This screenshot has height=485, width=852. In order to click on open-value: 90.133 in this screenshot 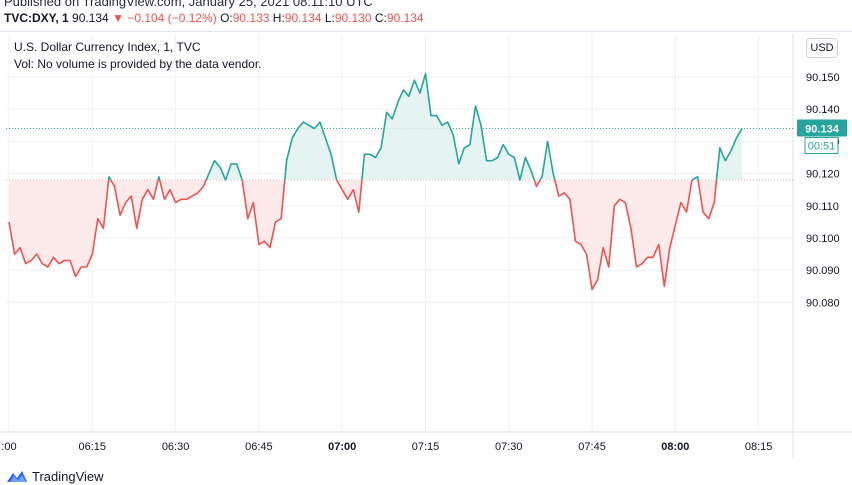, I will do `click(251, 18)`.